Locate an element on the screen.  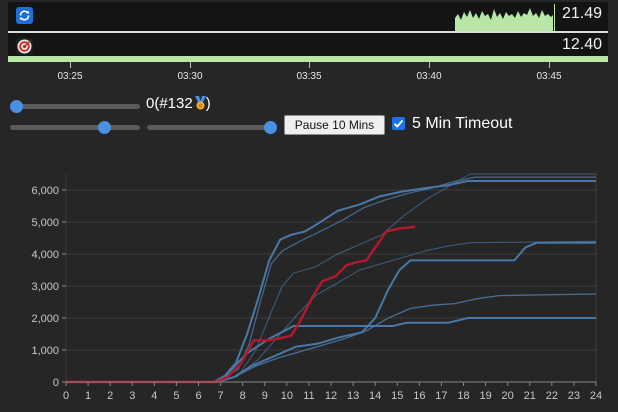
x-tick-label: 22 is located at coordinates (552, 396).